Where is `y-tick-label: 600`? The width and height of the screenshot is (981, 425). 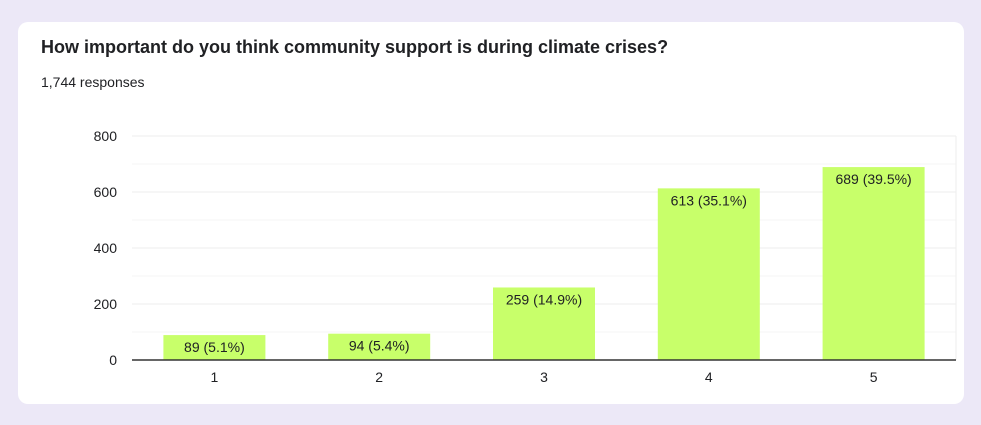 y-tick-label: 600 is located at coordinates (106, 192).